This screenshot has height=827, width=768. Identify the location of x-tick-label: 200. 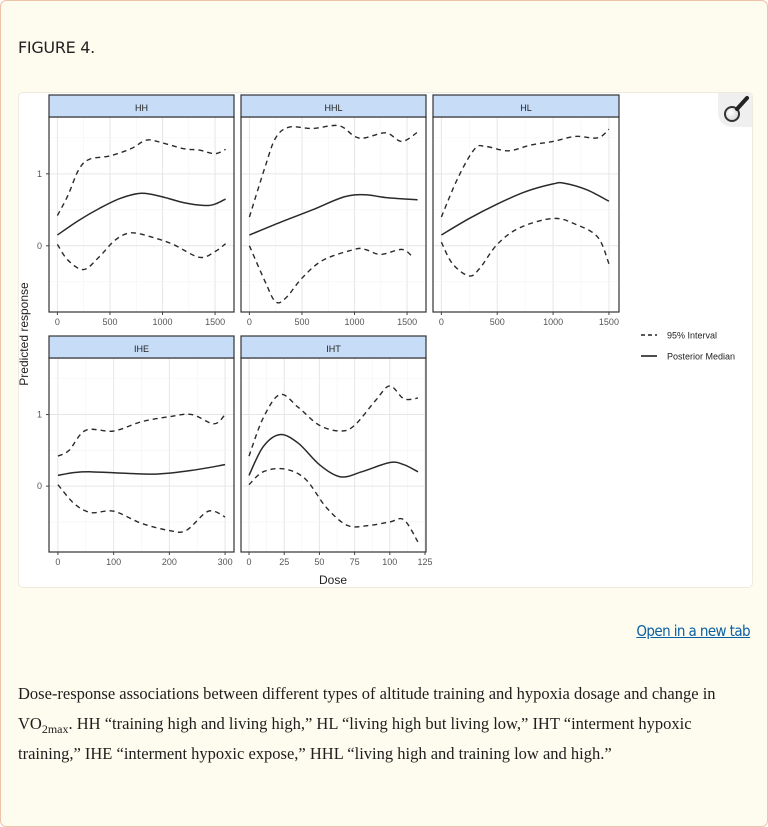
(169, 562).